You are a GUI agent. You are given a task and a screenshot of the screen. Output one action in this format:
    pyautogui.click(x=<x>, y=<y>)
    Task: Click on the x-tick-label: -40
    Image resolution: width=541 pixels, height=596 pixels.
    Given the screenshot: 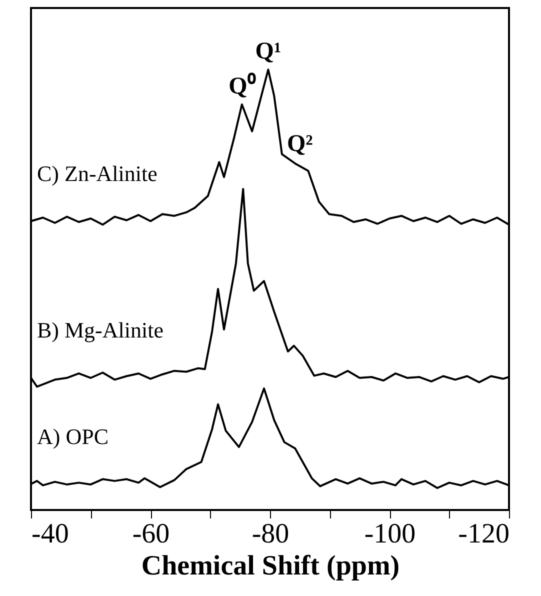 What is the action you would take?
    pyautogui.click(x=50, y=534)
    